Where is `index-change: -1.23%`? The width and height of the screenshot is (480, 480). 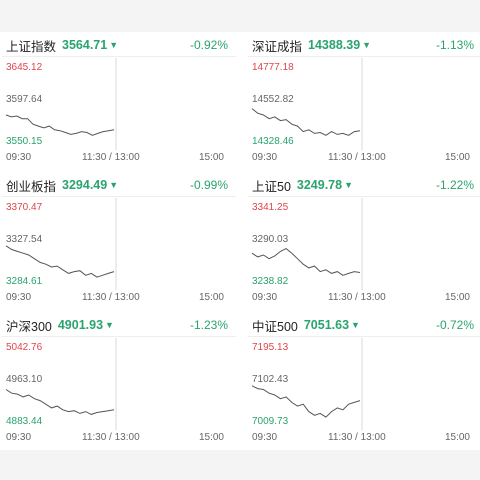
index-change: -1.23% is located at coordinates (208, 325).